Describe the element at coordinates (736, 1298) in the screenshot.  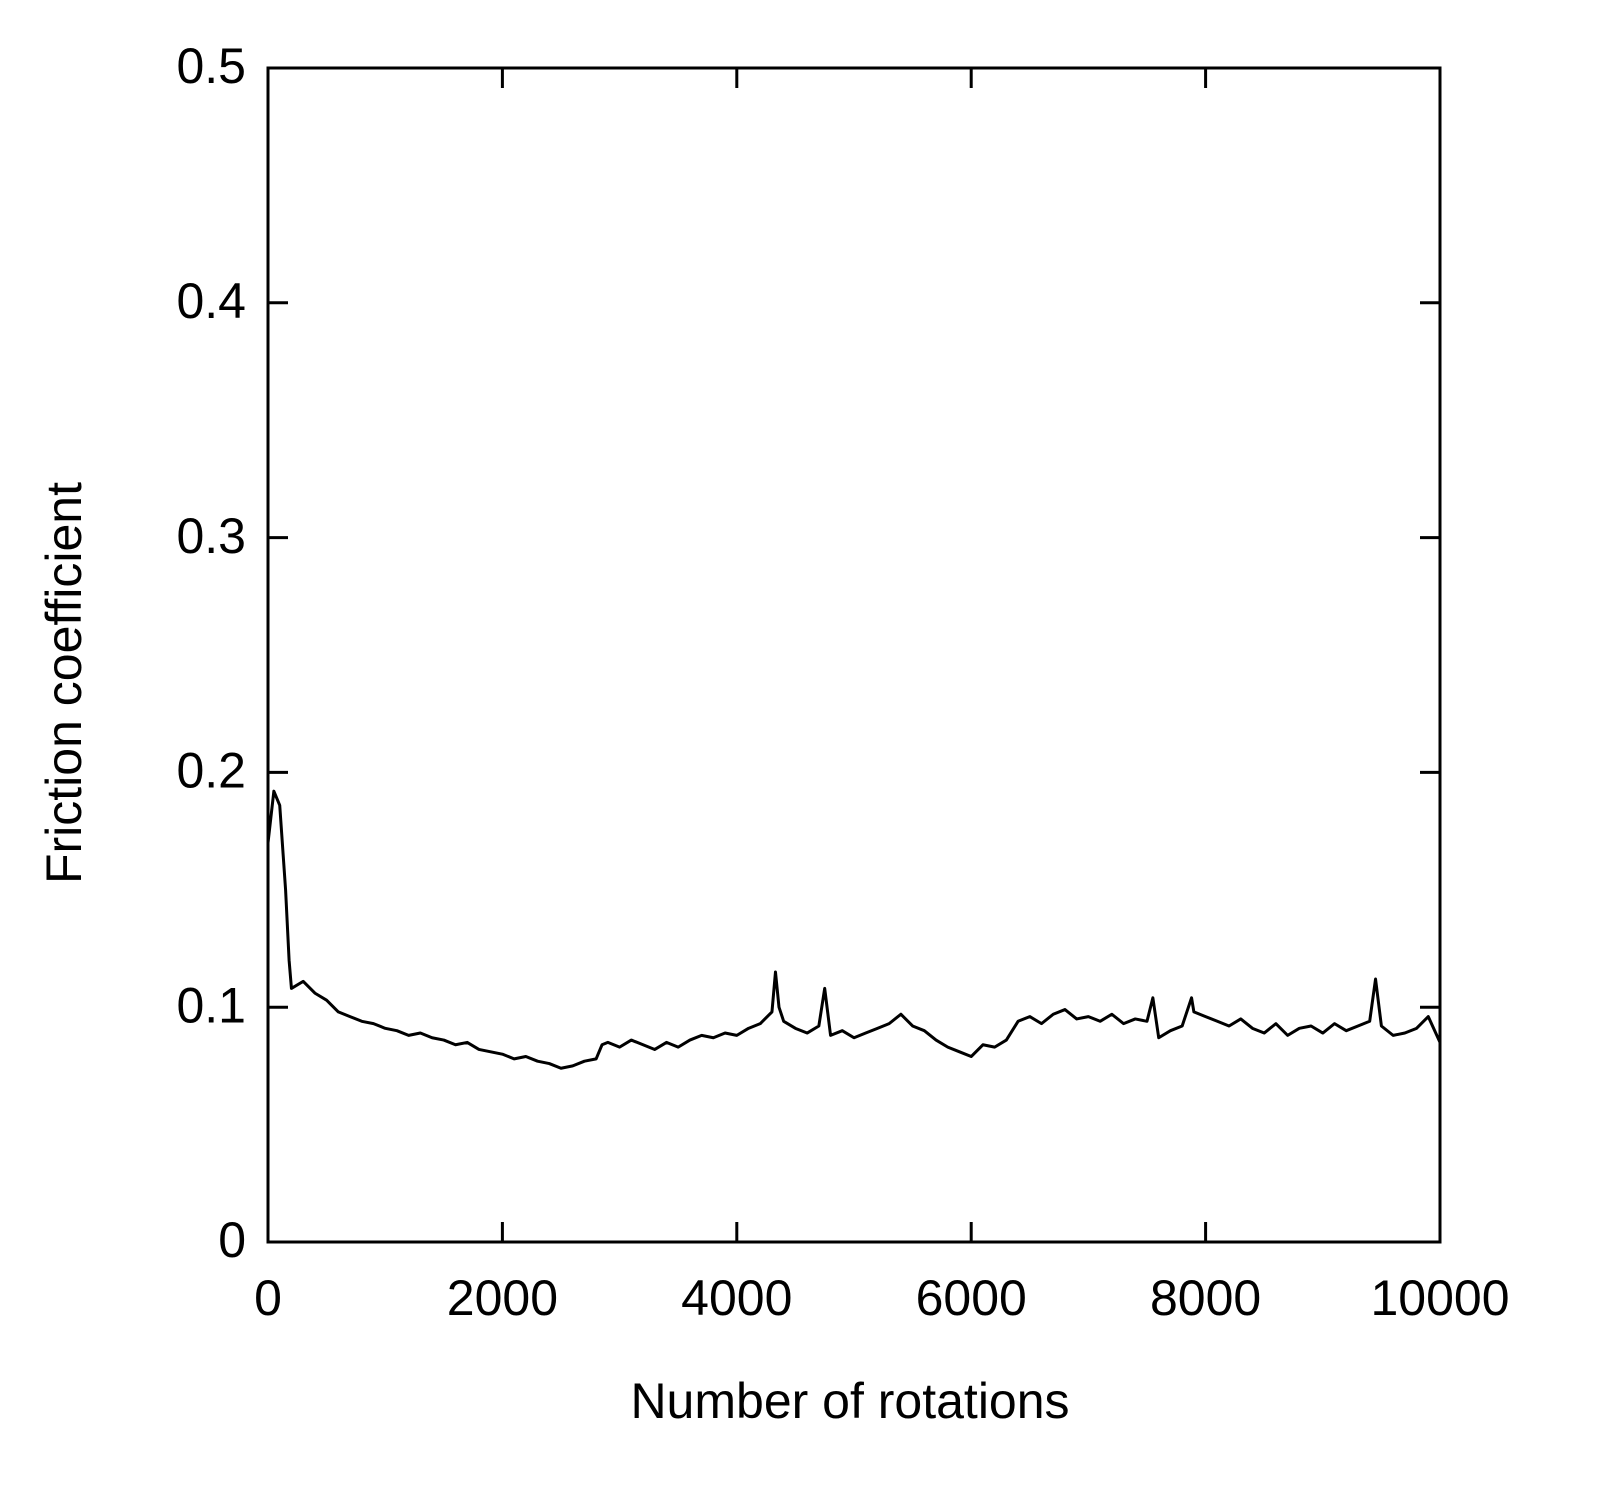
I see `x-tick-label: 4000` at that location.